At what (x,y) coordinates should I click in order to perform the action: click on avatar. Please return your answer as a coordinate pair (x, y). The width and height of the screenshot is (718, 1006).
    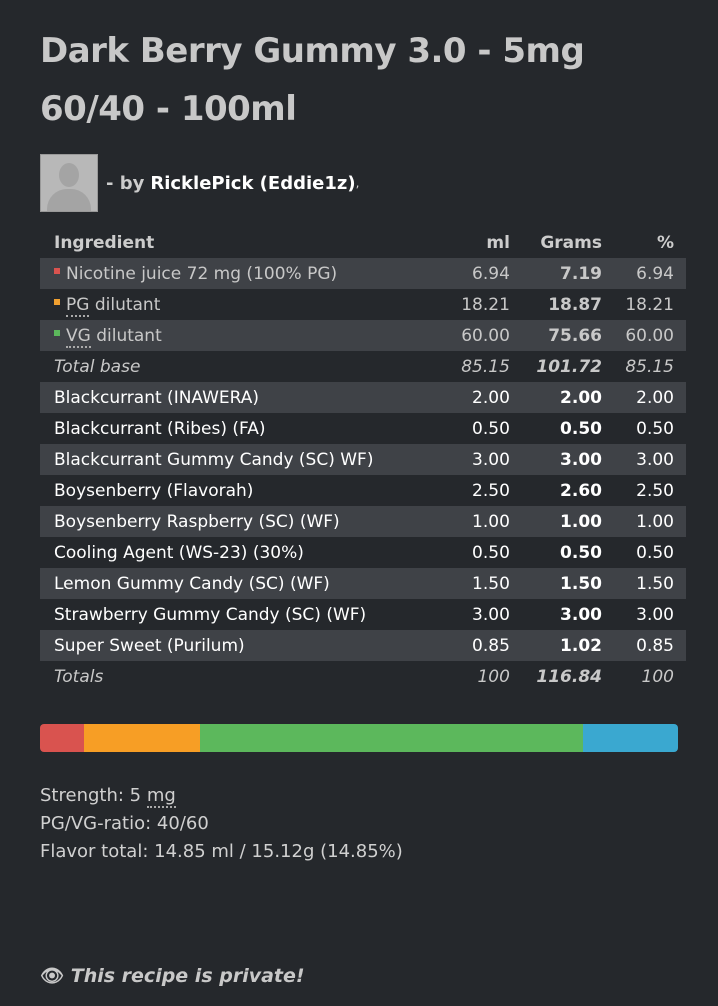
    Looking at the image, I should click on (69, 183).